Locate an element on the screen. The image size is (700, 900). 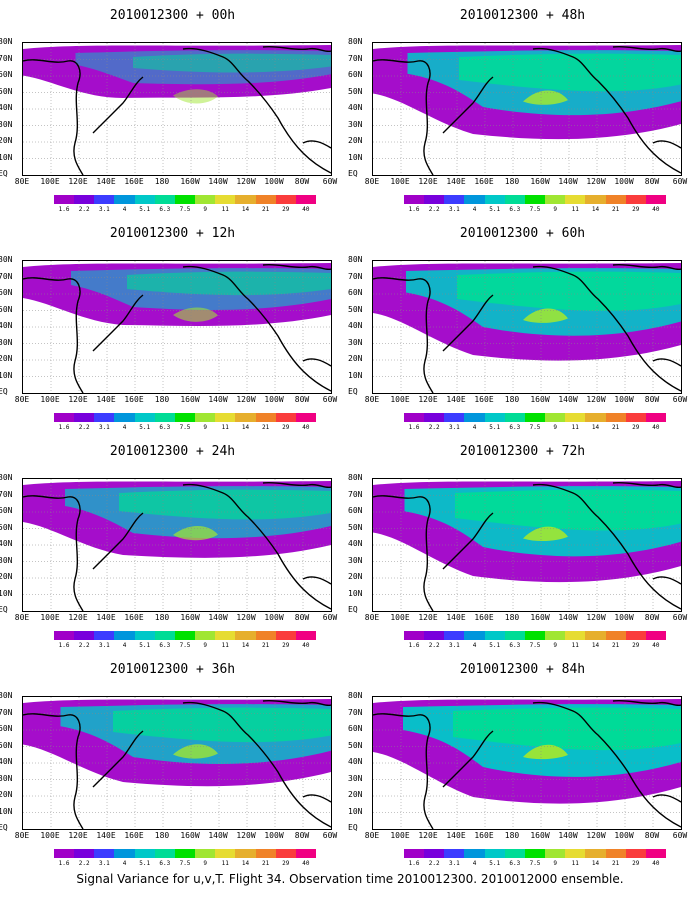
longitude-label: 180 is located at coordinates (512, 399).